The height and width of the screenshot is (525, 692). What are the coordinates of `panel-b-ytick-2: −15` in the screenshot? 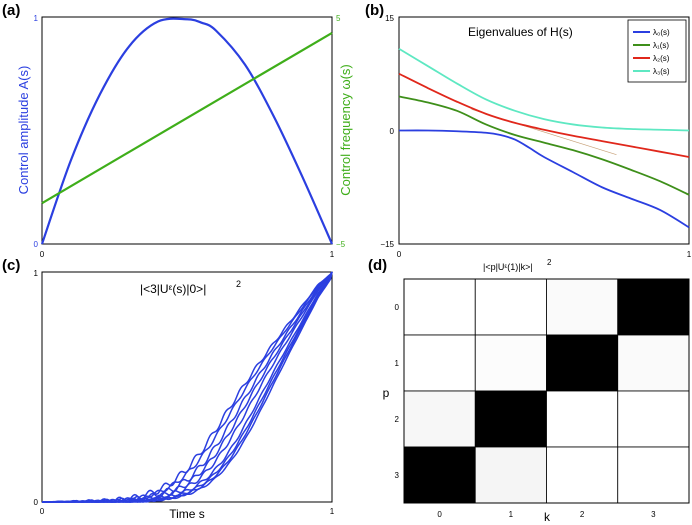 It's located at (387, 244).